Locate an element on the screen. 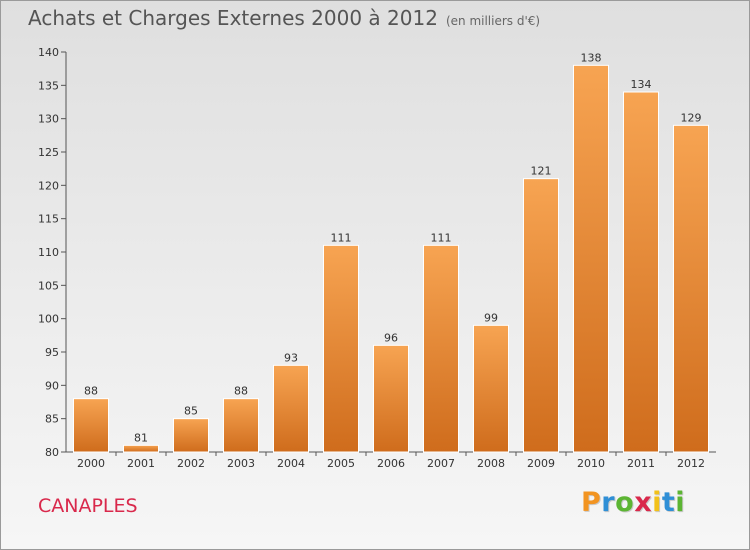 This screenshot has width=750, height=550. x-tick-label: 2007 is located at coordinates (441, 463).